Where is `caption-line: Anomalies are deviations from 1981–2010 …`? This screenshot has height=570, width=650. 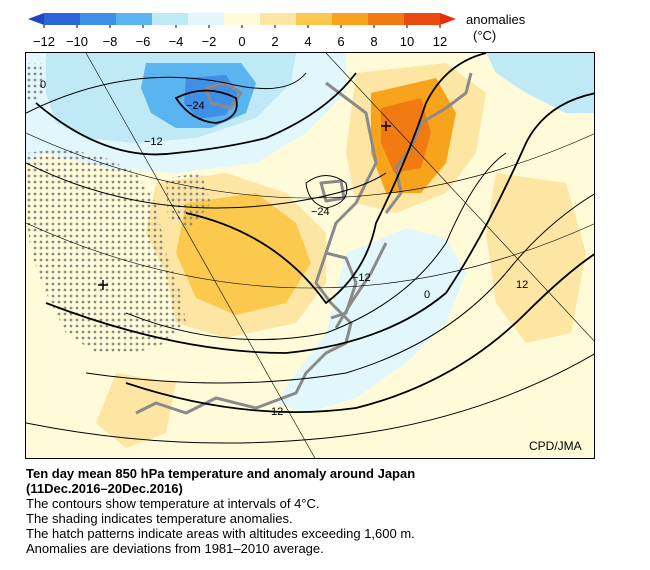 caption-line: Anomalies are deviations from 1981–2010 … is located at coordinates (175, 548).